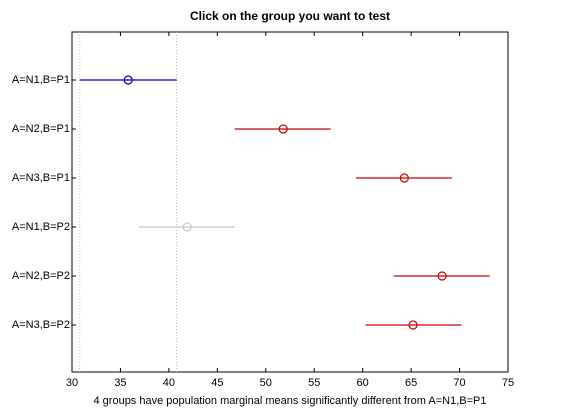 This screenshot has height=420, width=561. Describe the element at coordinates (41, 129) in the screenshot. I see `y-tick-label: A=N2,B=P1` at that location.